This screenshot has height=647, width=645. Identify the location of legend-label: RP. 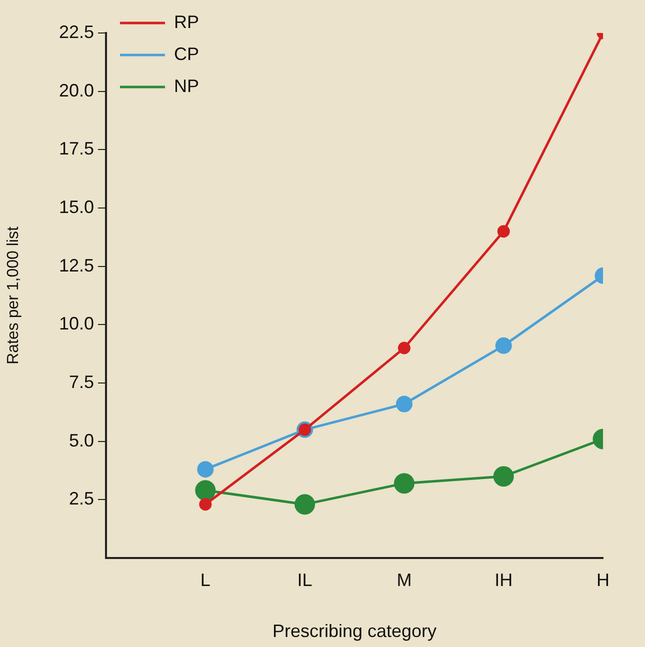
(187, 22).